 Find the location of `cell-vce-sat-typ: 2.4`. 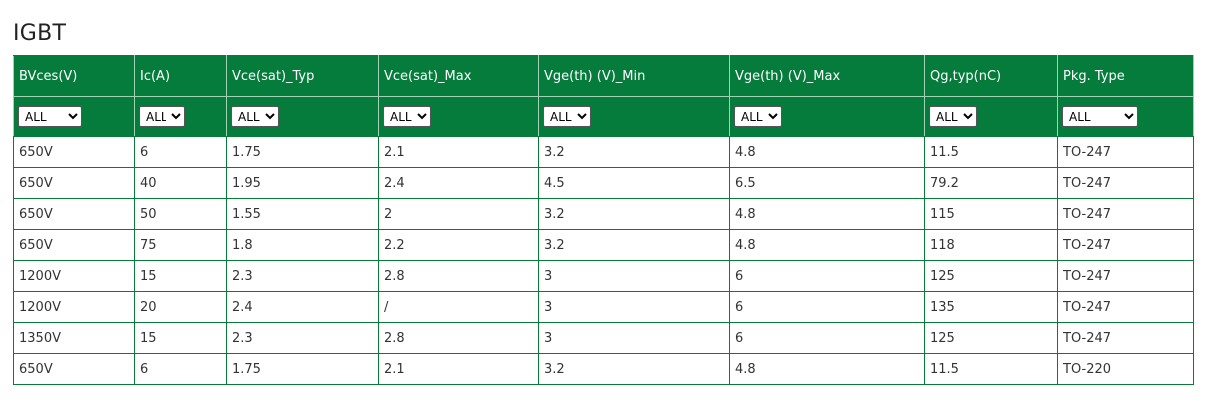

cell-vce-sat-typ: 2.4 is located at coordinates (302, 307).